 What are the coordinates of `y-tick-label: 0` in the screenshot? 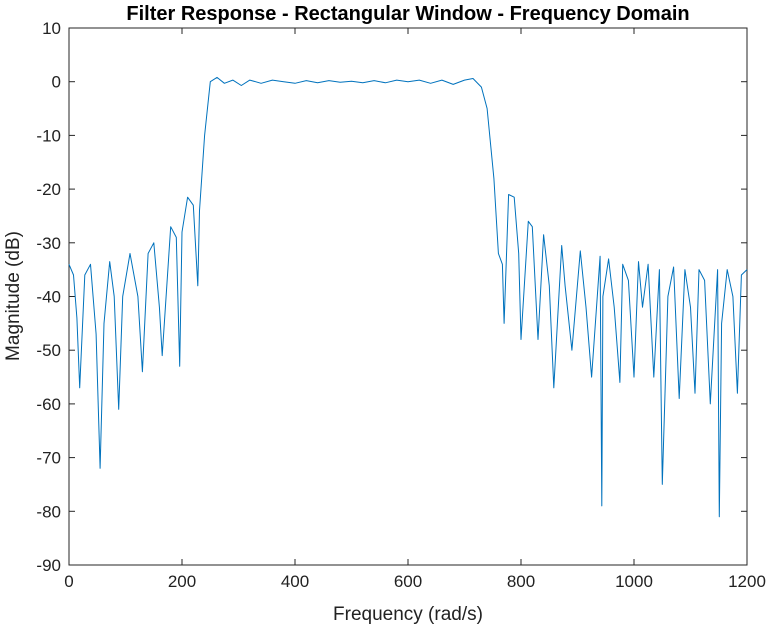 It's located at (56, 82).